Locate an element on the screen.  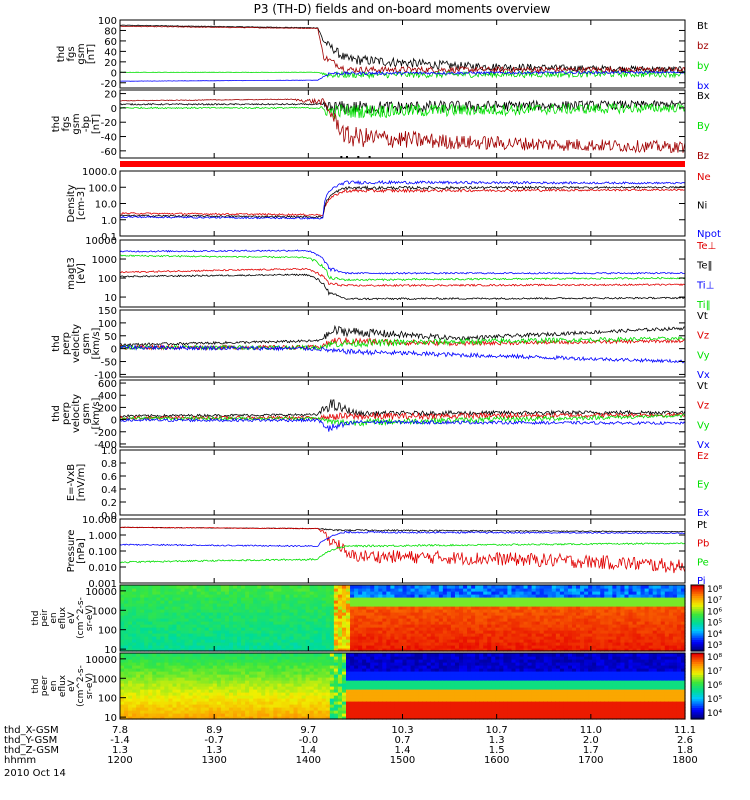
series-line-Pb is located at coordinates (402, 550).